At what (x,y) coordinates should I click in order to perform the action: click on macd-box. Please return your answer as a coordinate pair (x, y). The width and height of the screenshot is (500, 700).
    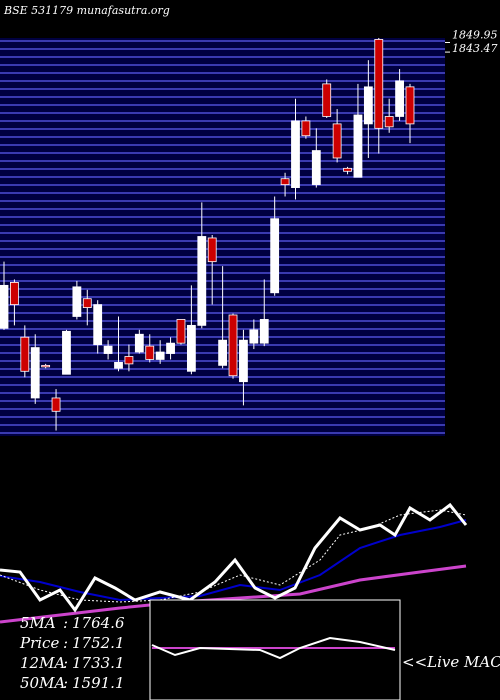
    Looking at the image, I should click on (275, 649).